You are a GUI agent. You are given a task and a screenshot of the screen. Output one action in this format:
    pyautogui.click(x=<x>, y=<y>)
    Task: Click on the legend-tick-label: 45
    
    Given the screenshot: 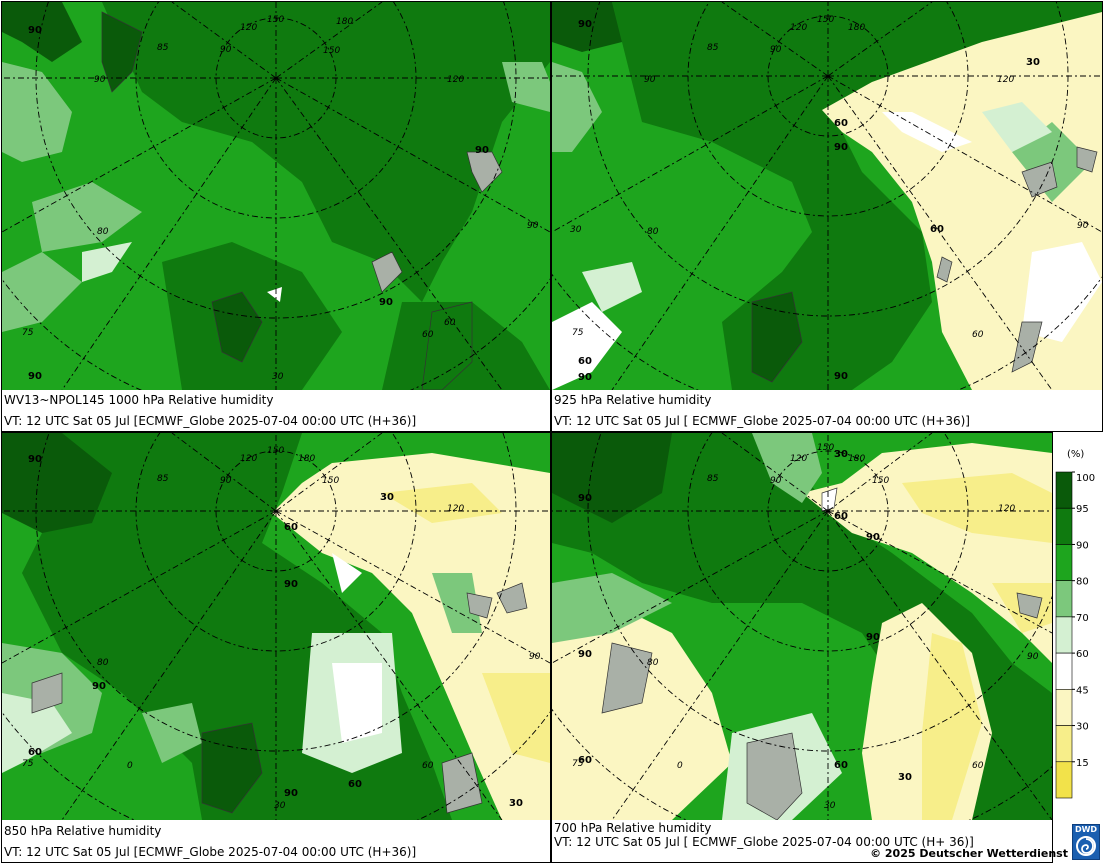 What is the action you would take?
    pyautogui.click(x=1082, y=690)
    